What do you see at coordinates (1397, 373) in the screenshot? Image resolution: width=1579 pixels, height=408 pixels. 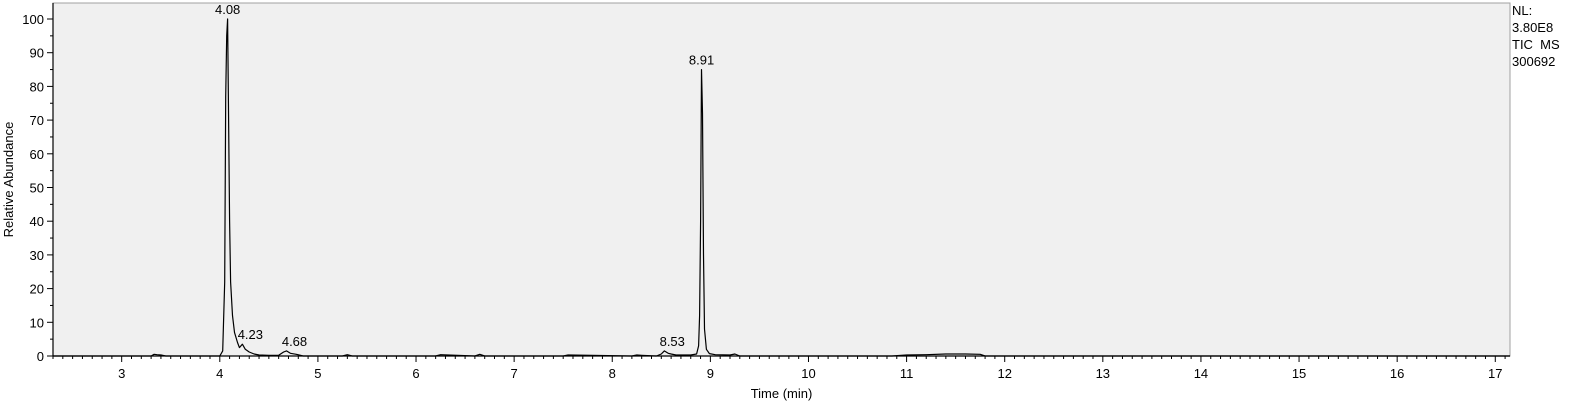 I see `x-tick-label: 16` at bounding box center [1397, 373].